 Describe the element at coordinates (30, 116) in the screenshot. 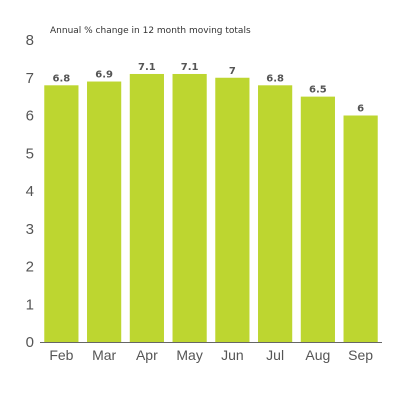

I see `y-tick-label: 6` at that location.